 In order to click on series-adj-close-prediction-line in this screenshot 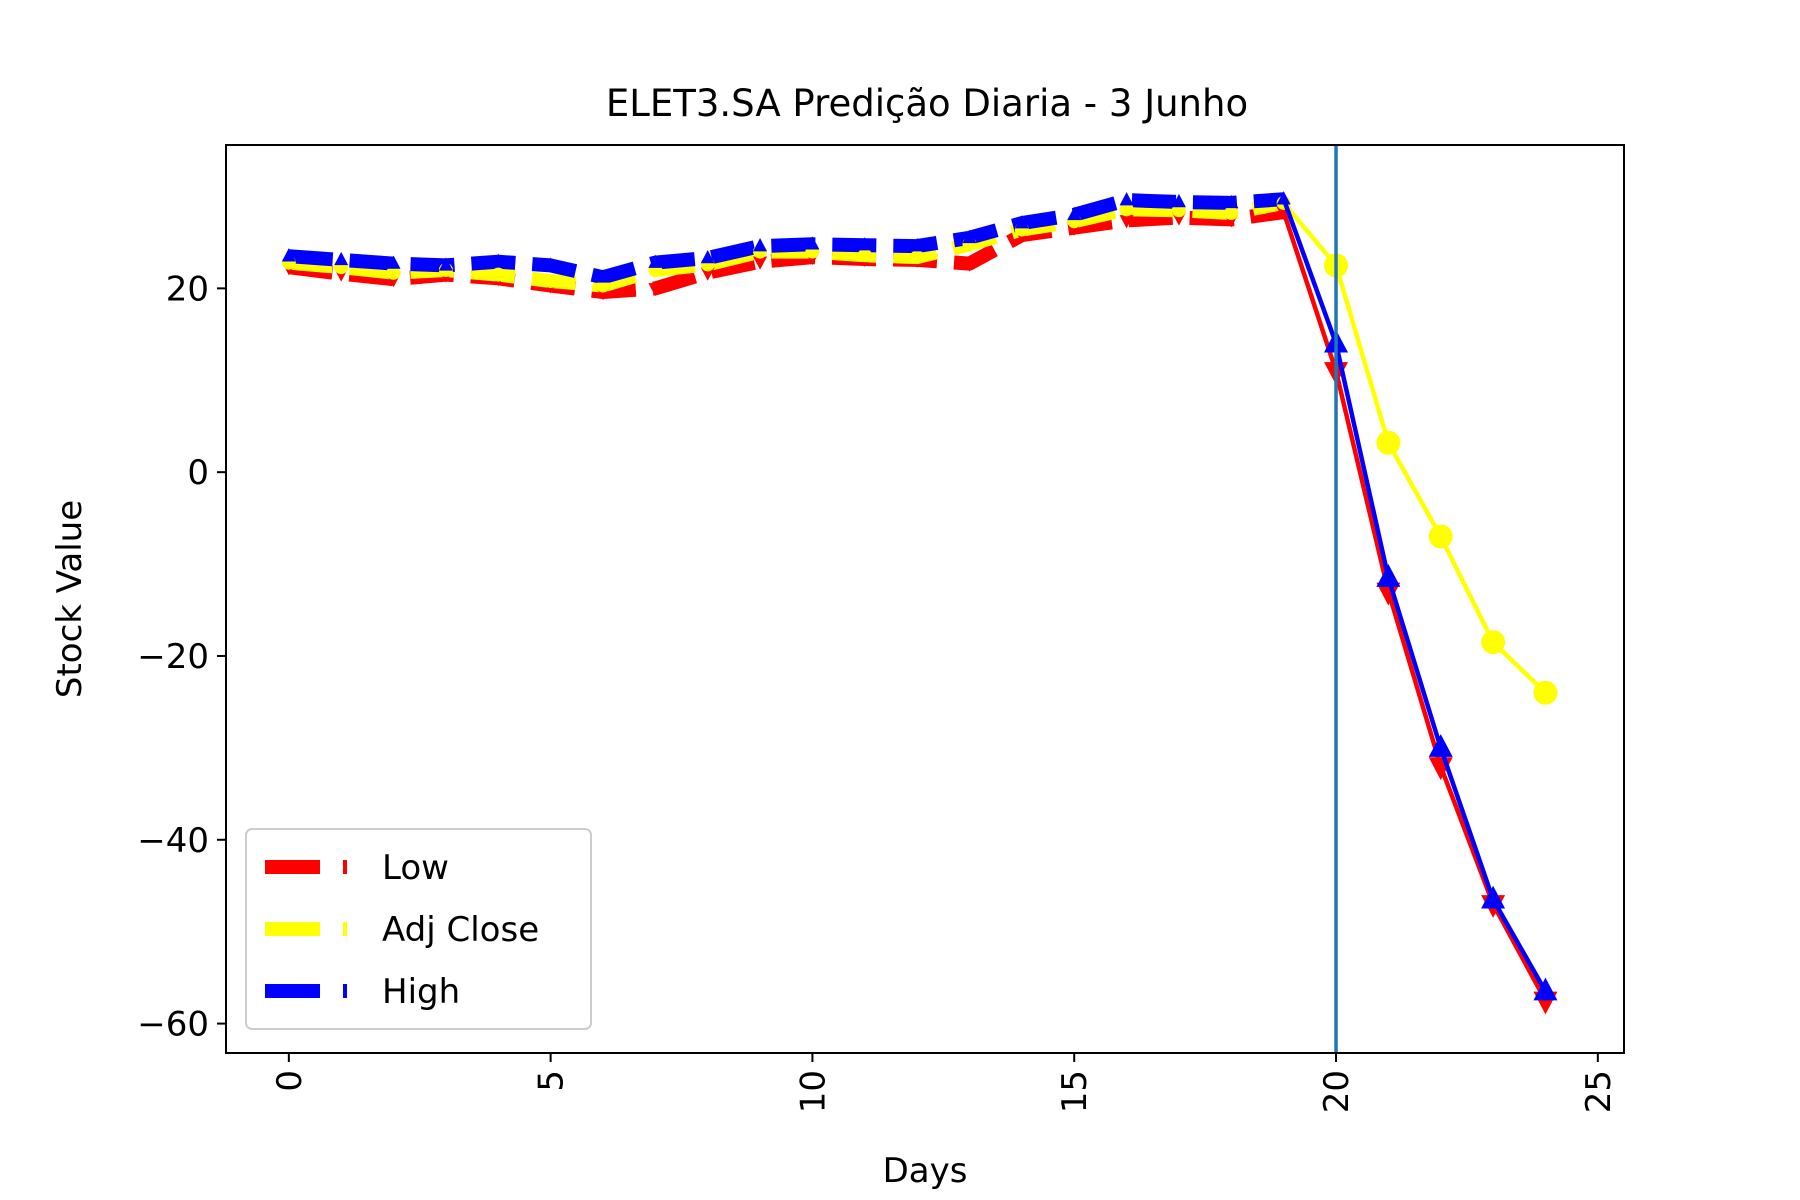, I will do `click(1414, 448)`.